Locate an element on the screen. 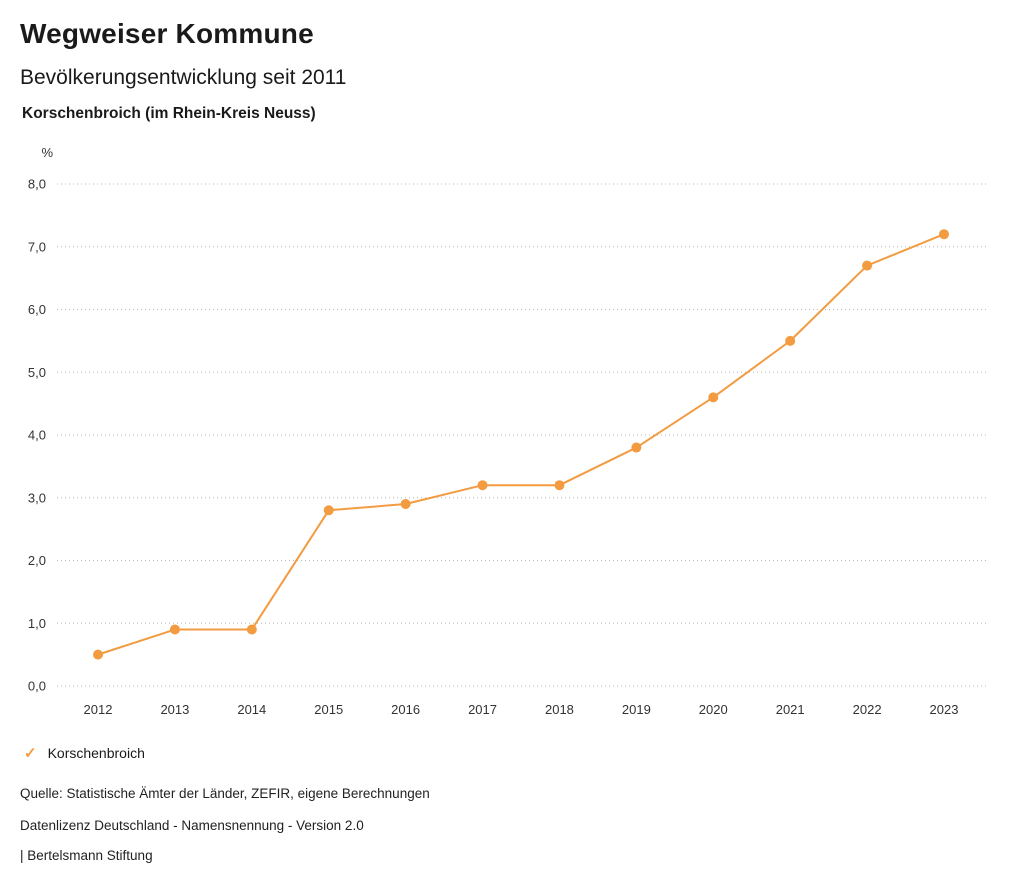 Image resolution: width=1024 pixels, height=888 pixels. chart-title: Bevölkerungsentwicklung seit 2011 is located at coordinates (183, 77).